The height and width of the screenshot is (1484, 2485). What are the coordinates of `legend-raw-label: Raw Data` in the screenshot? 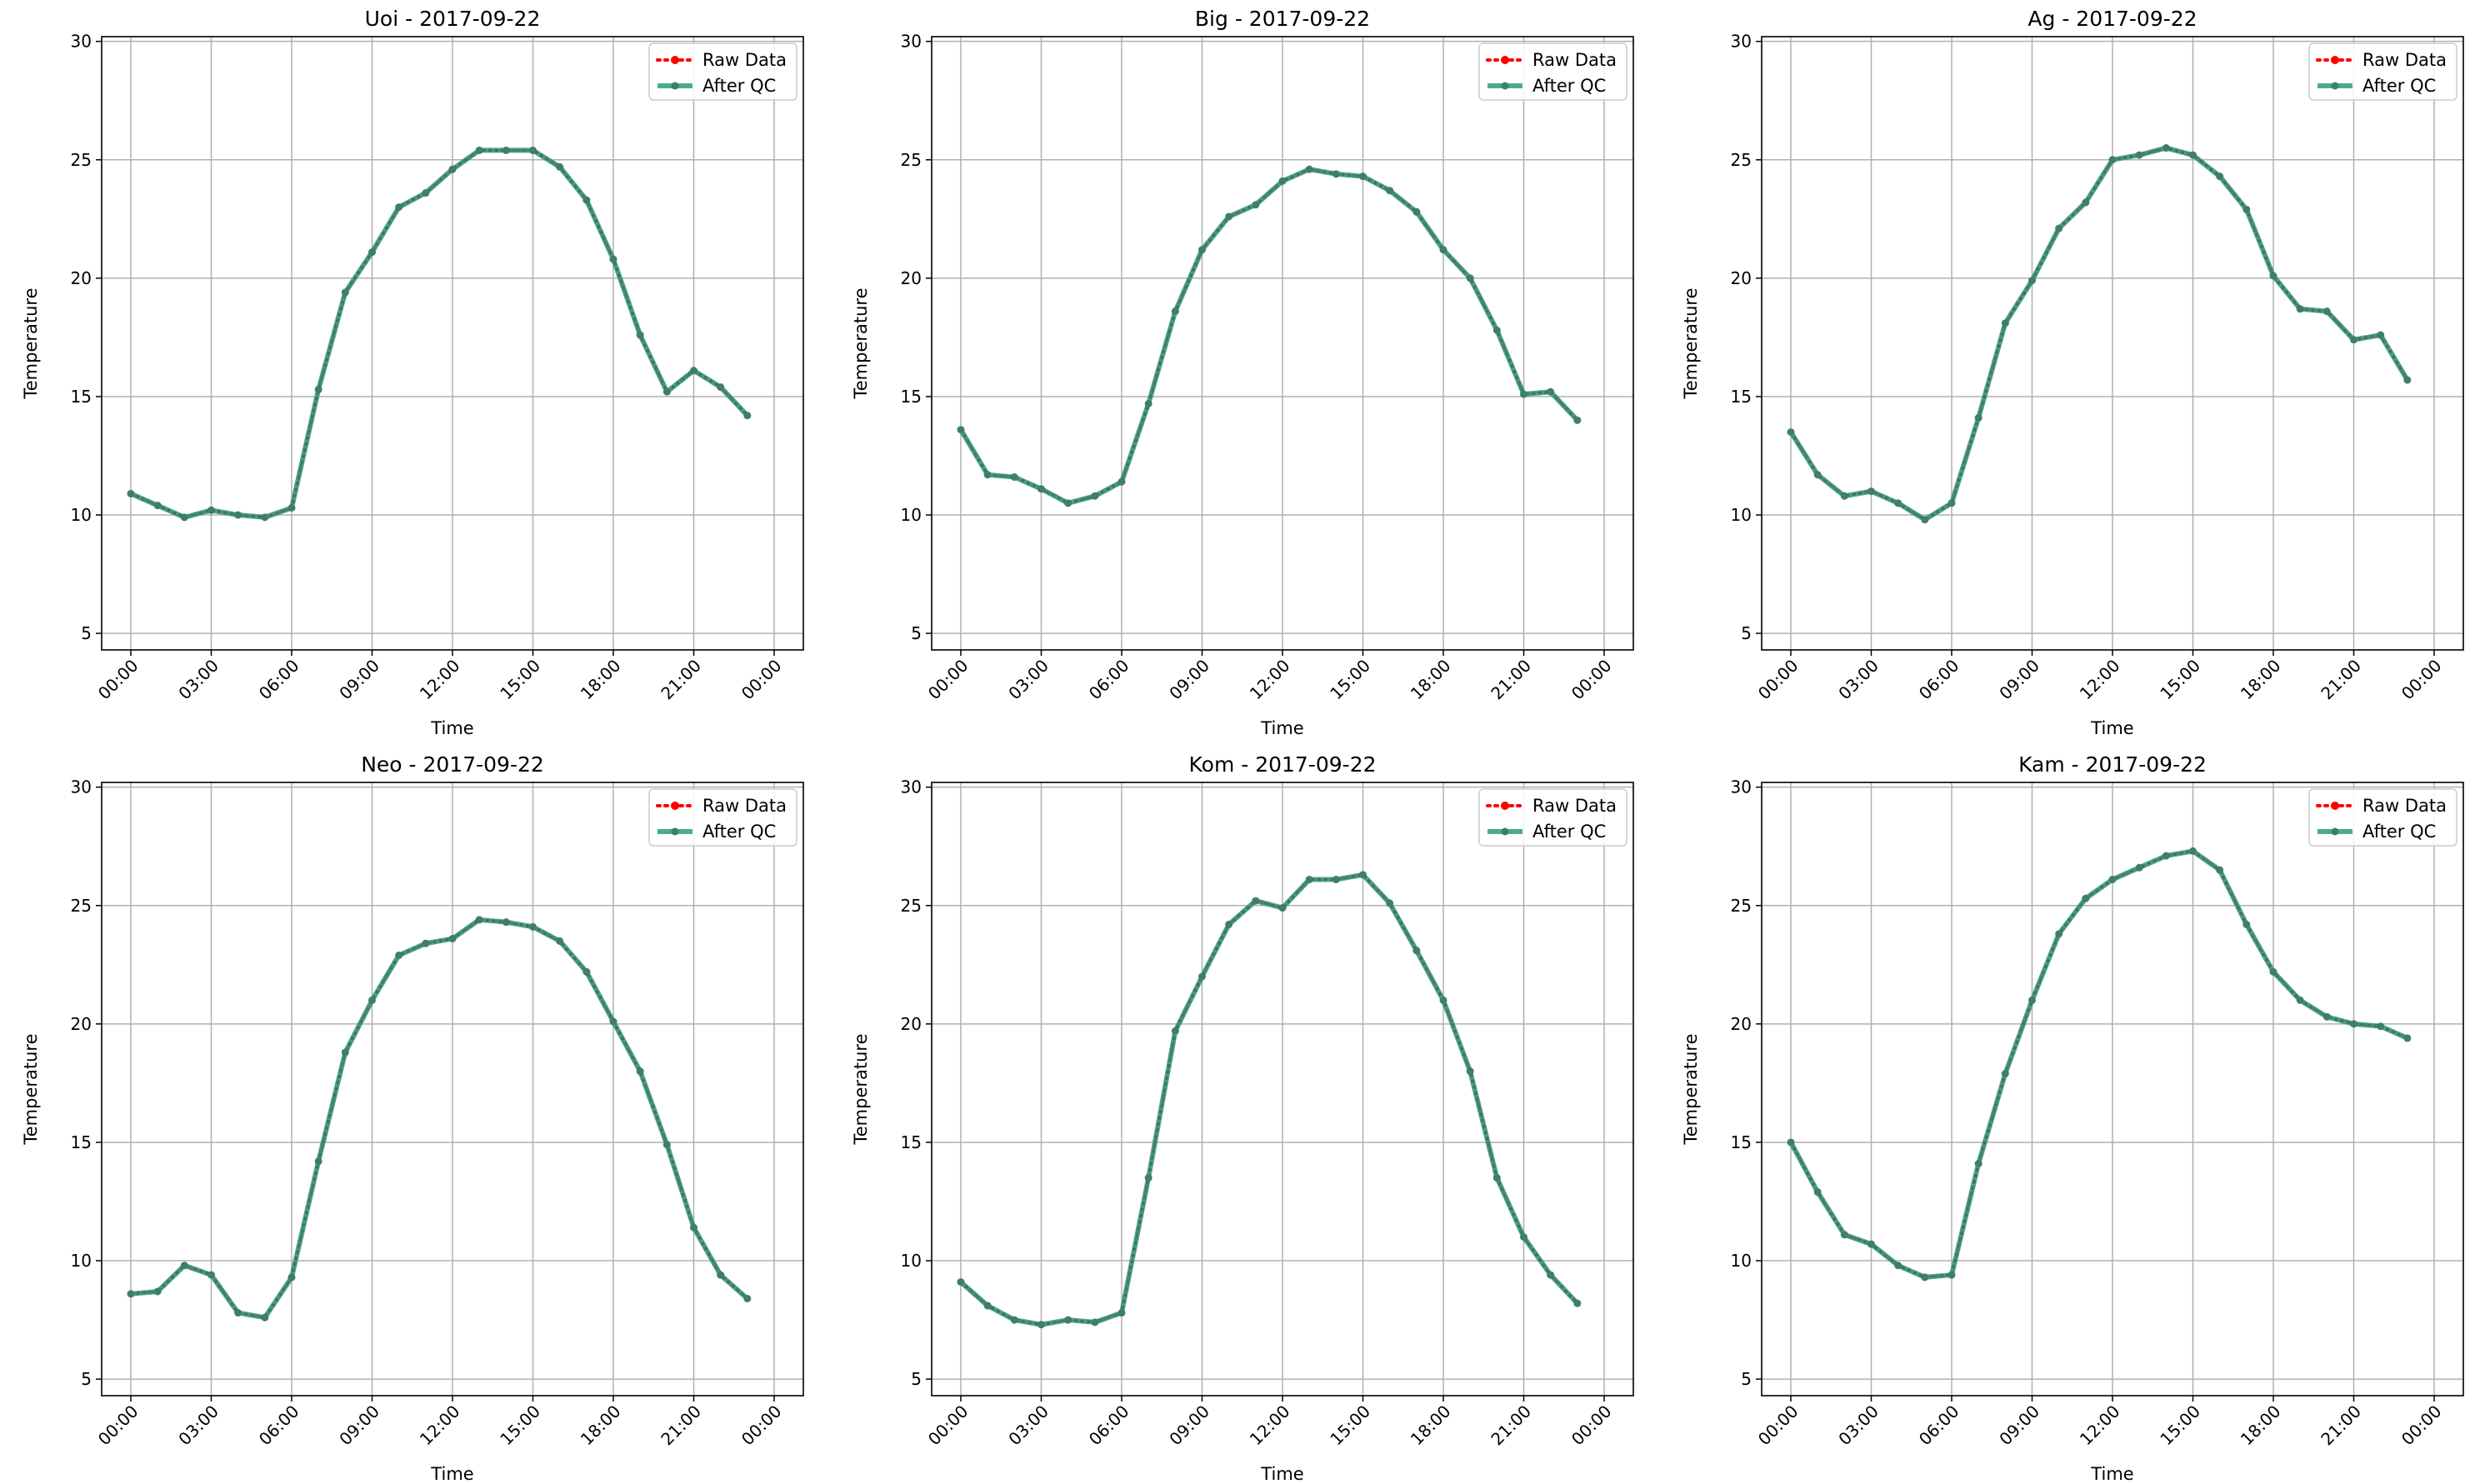 It's located at (744, 60).